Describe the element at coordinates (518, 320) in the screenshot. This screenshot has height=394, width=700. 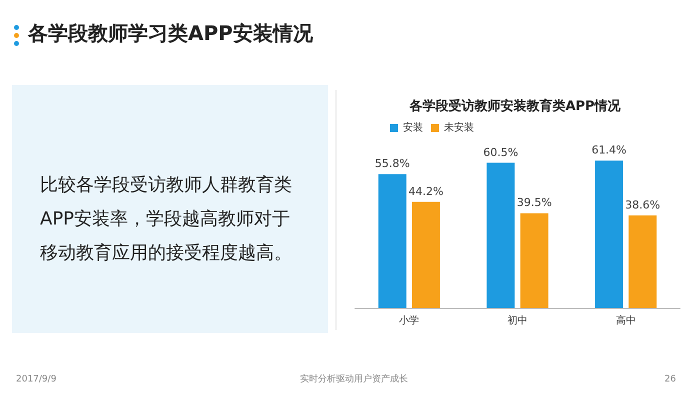
I see `x-tick-label: 初中` at that location.